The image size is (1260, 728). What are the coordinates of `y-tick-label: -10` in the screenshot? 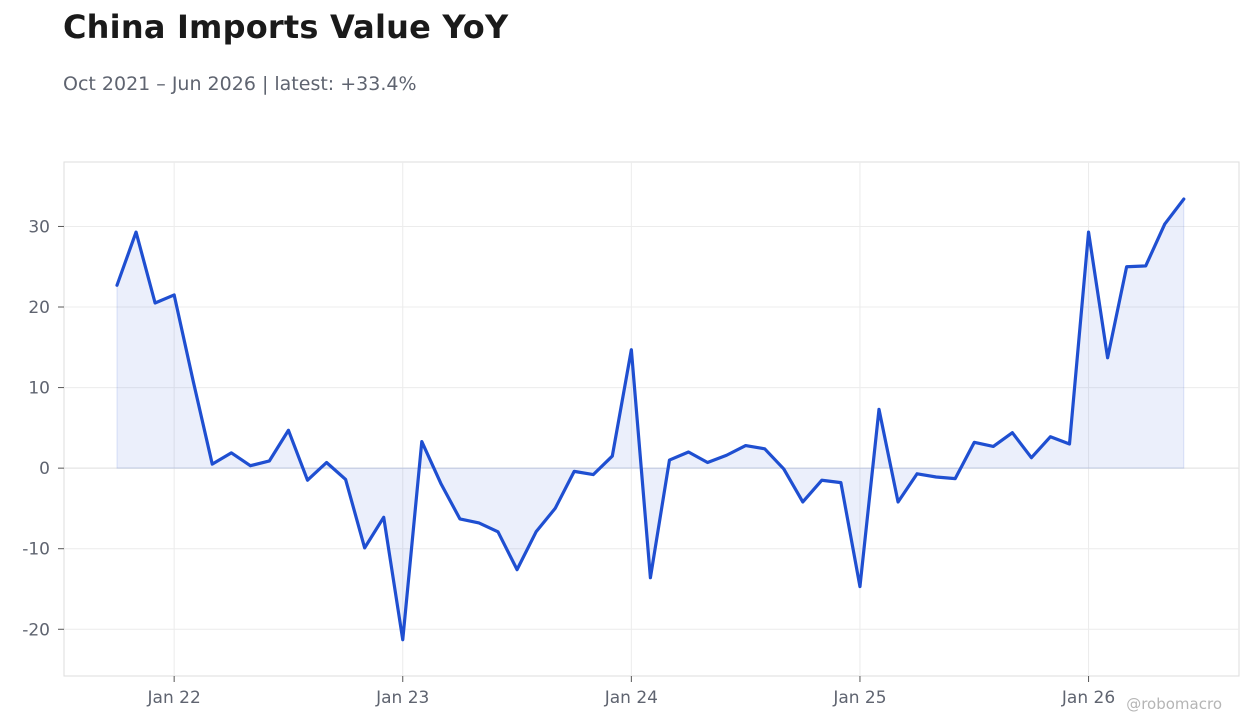 It's located at (36, 550).